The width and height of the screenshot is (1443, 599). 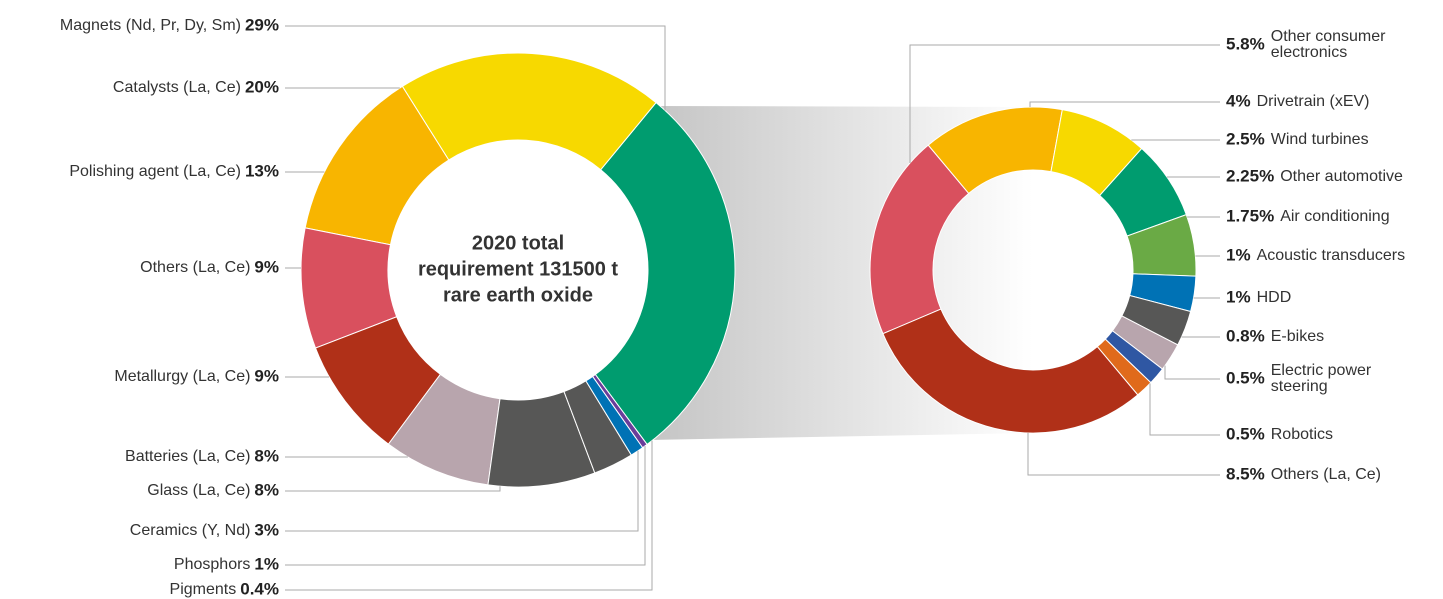 I want to click on category-label: HDD, so click(x=1274, y=297).